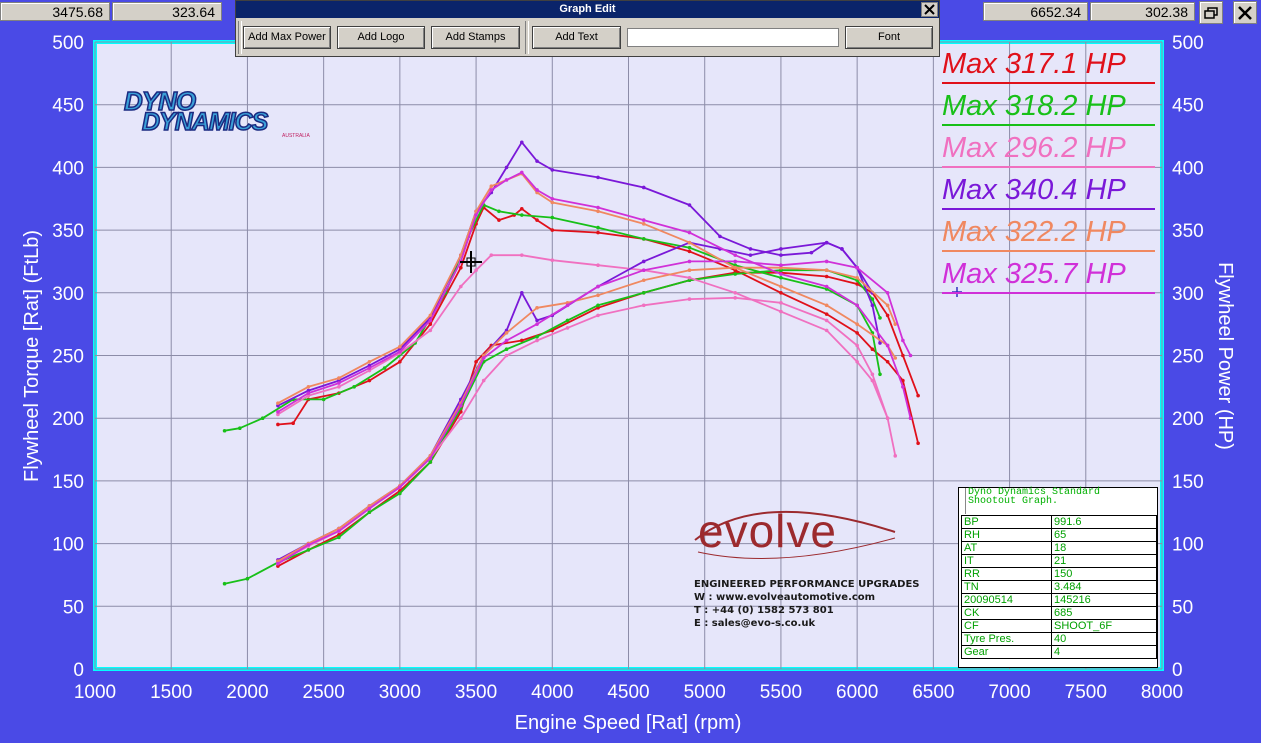 The width and height of the screenshot is (1261, 743). Describe the element at coordinates (1006, 639) in the screenshot. I see `info-key: Tyre Pres.` at that location.